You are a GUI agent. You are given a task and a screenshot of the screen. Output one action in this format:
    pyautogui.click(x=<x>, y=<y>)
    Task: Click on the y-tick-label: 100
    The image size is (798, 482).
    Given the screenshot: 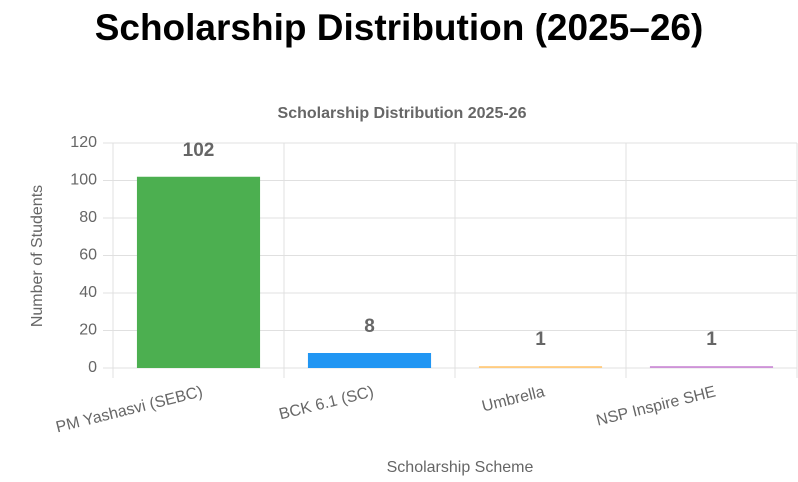 What is the action you would take?
    pyautogui.click(x=83, y=180)
    